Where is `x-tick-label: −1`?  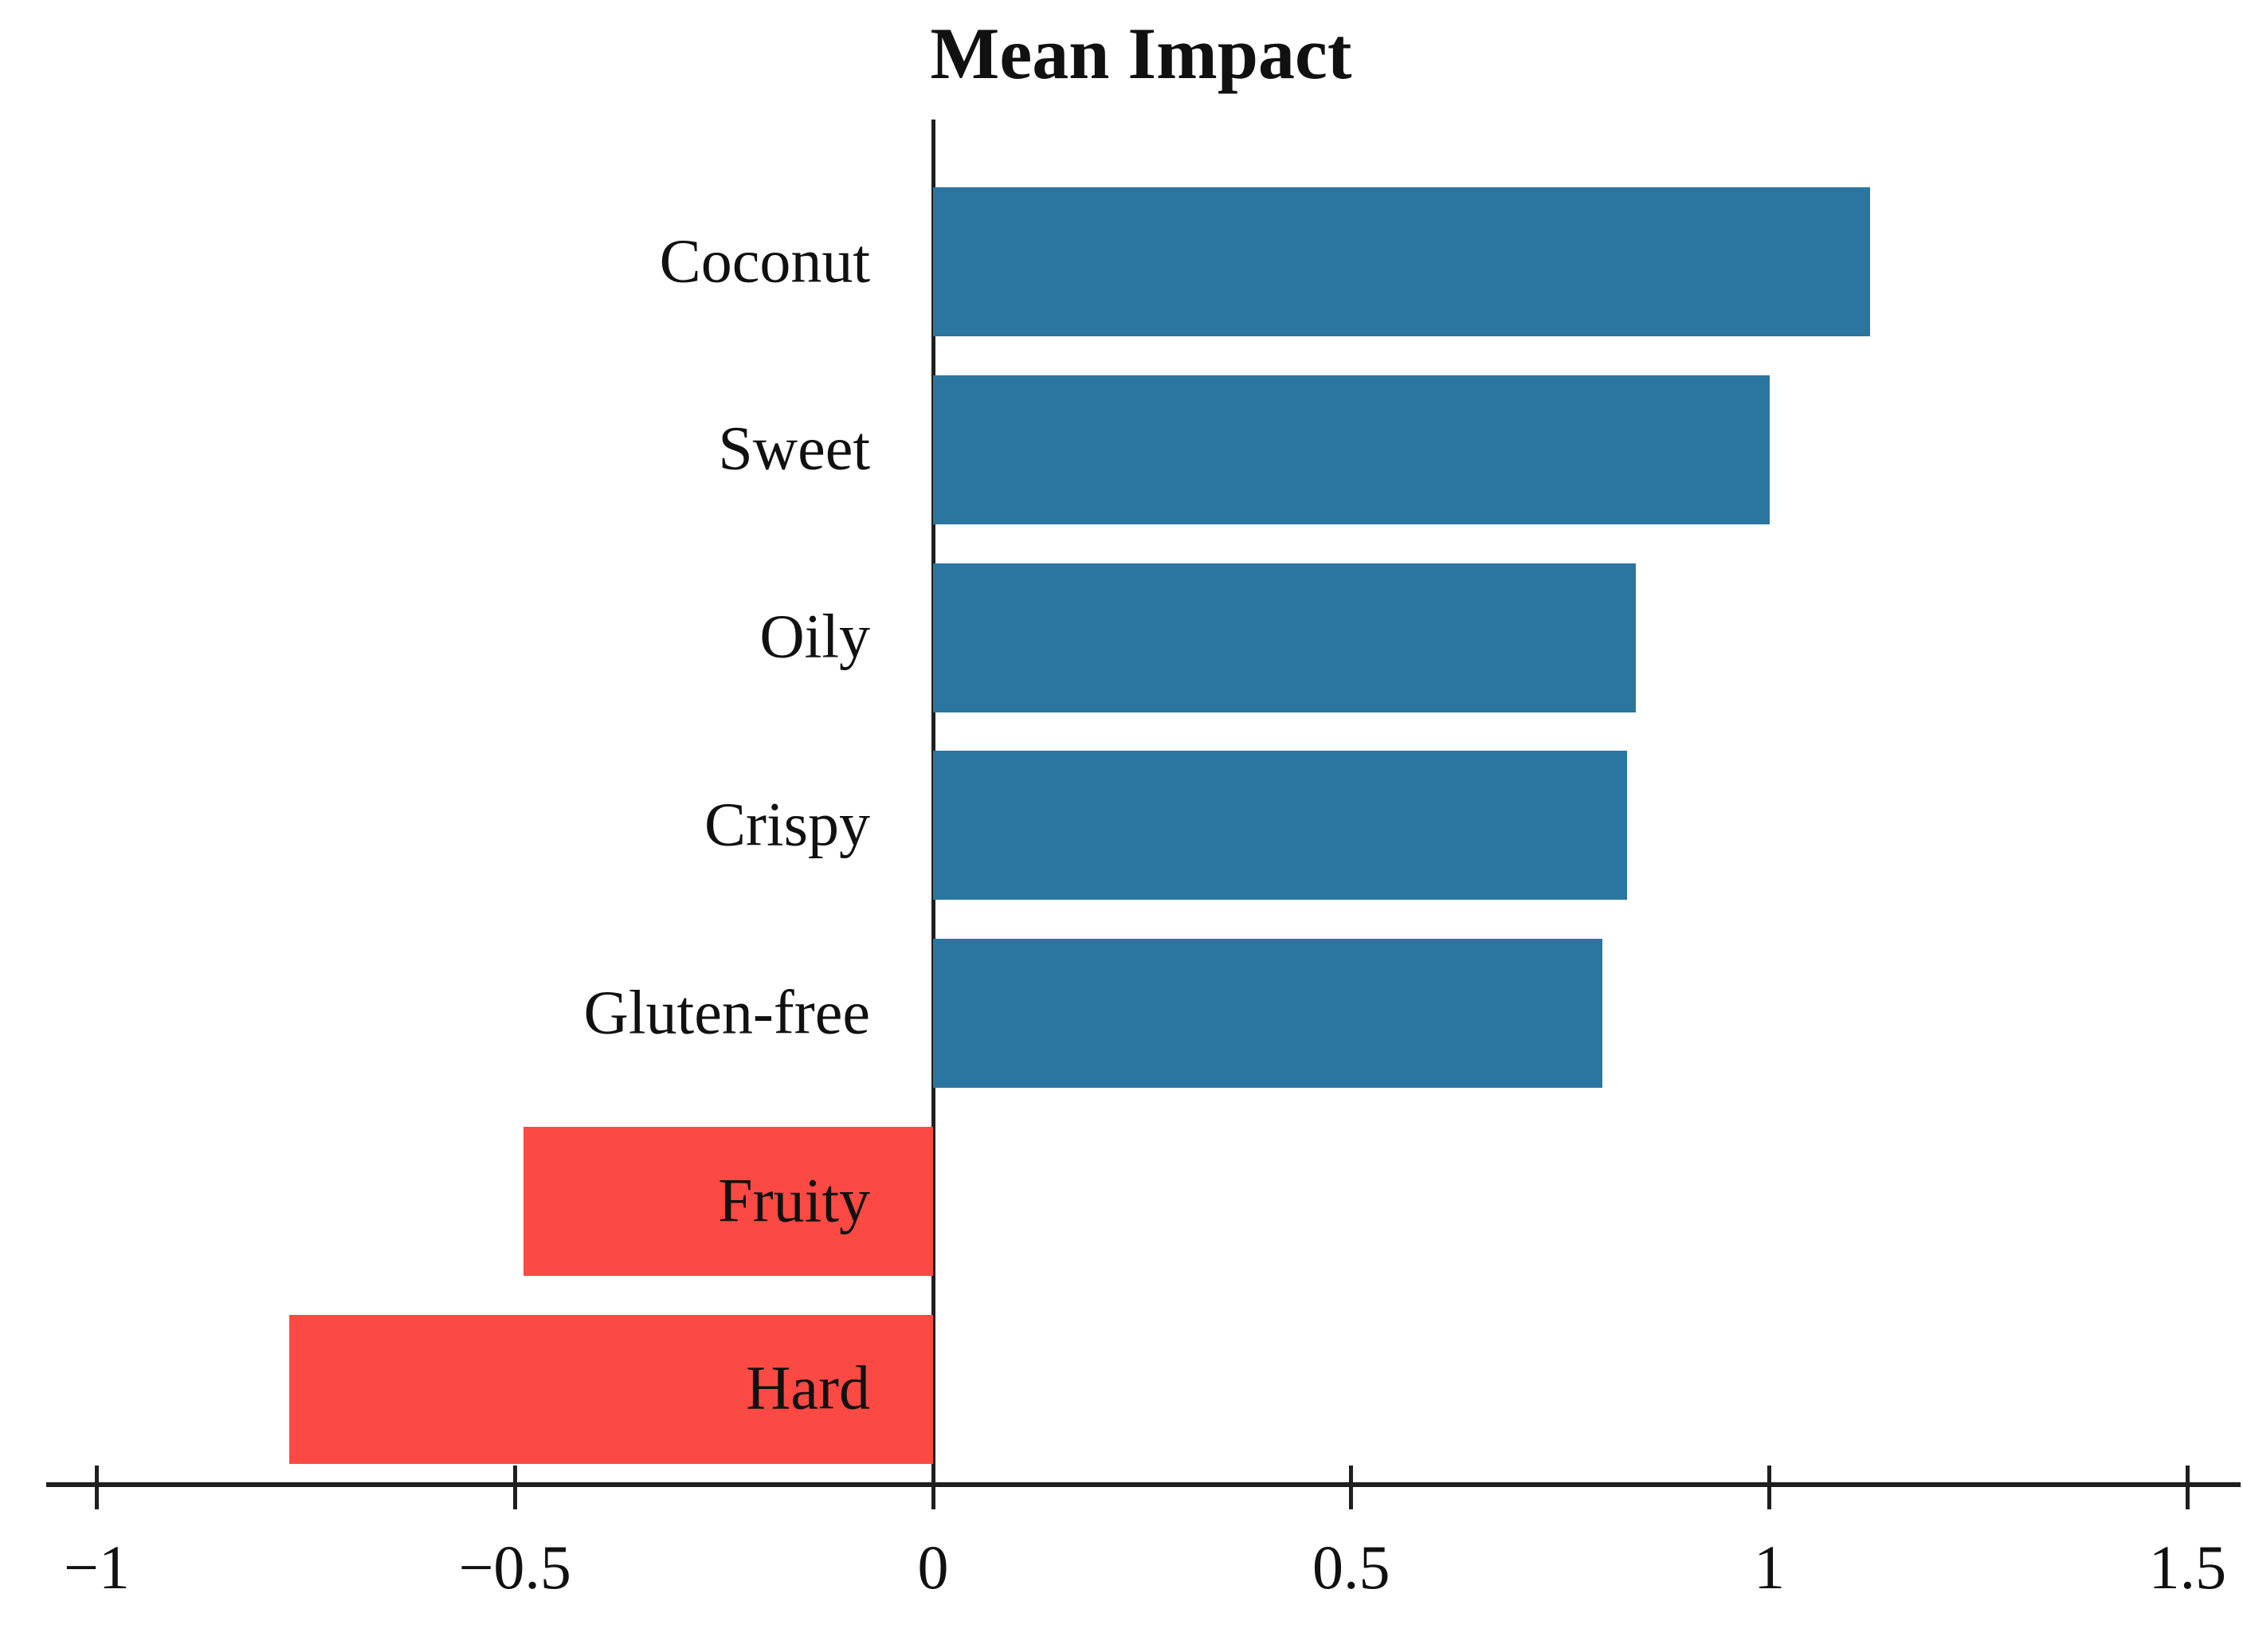
x-tick-label: −1 is located at coordinates (96, 1567).